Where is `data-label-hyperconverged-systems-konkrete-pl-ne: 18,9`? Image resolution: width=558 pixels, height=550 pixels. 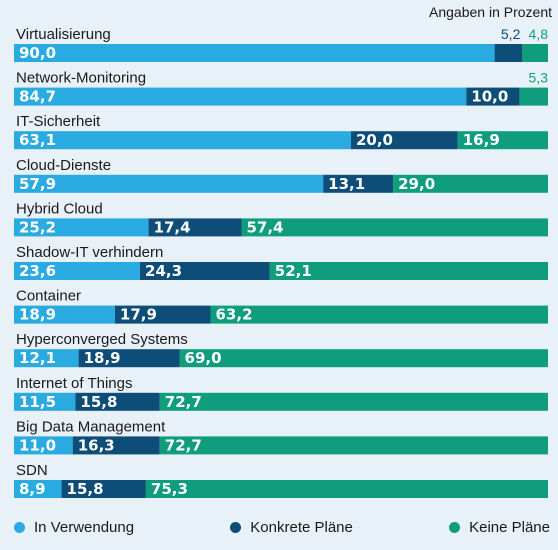
data-label-hyperconverged-systems-konkrete-pl-ne: 18,9 is located at coordinates (102, 358).